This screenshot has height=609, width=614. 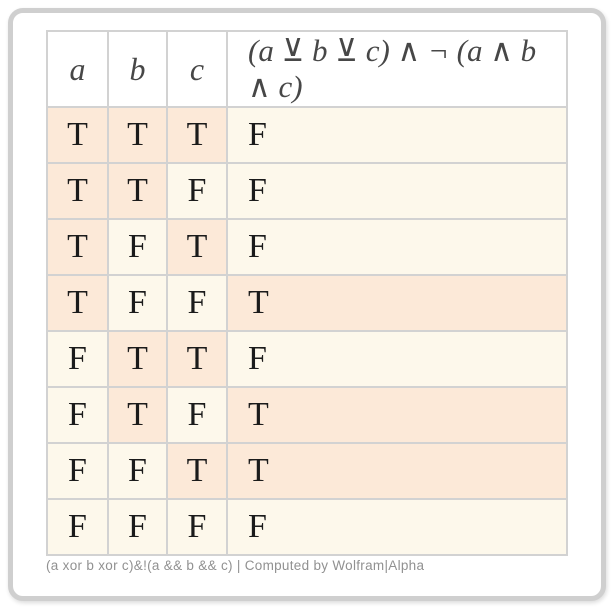 What do you see at coordinates (397, 69) in the screenshot?
I see `col-header-expression: (a ⊻ b ⊻ c) ∧ ¬ (a ∧ b ∧ c)` at bounding box center [397, 69].